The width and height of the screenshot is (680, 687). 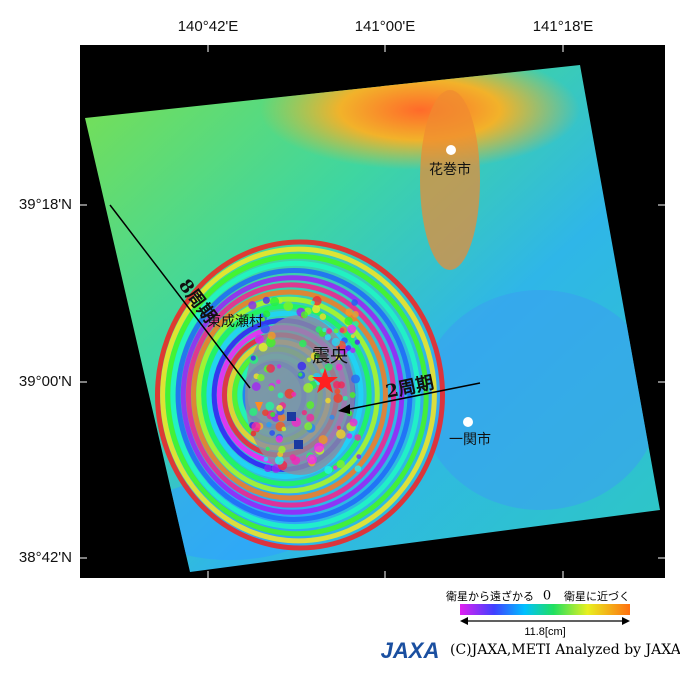 What do you see at coordinates (547, 596) in the screenshot?
I see `legend-label: 0` at bounding box center [547, 596].